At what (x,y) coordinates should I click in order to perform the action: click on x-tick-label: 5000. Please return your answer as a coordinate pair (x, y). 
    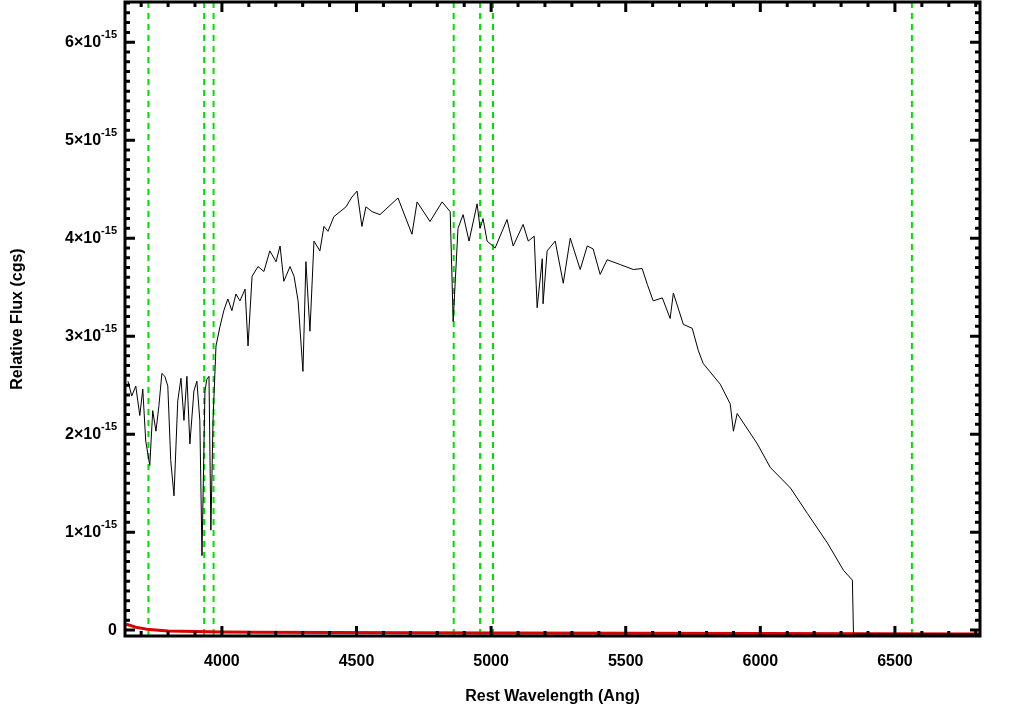
    Looking at the image, I should click on (491, 661).